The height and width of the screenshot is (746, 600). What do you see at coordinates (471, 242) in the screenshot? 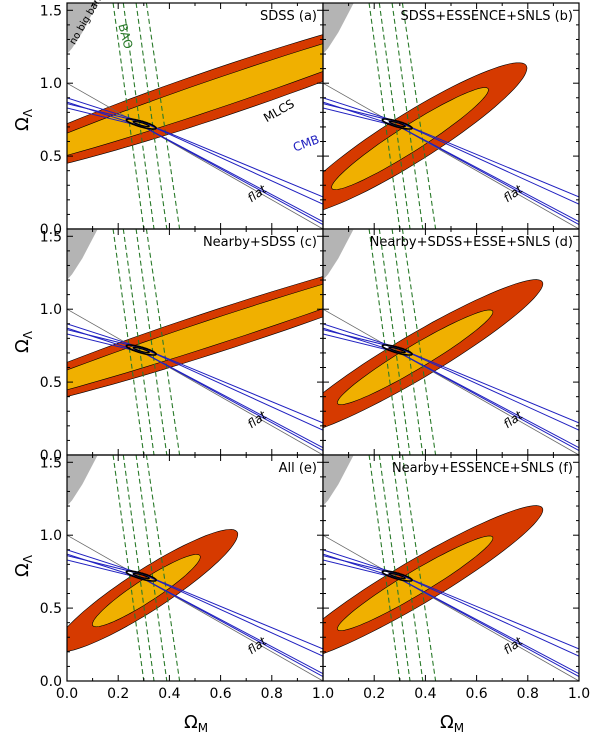
I see `panel-title: Nearby+SDSS+ESSE+SNLS (d)` at bounding box center [471, 242].